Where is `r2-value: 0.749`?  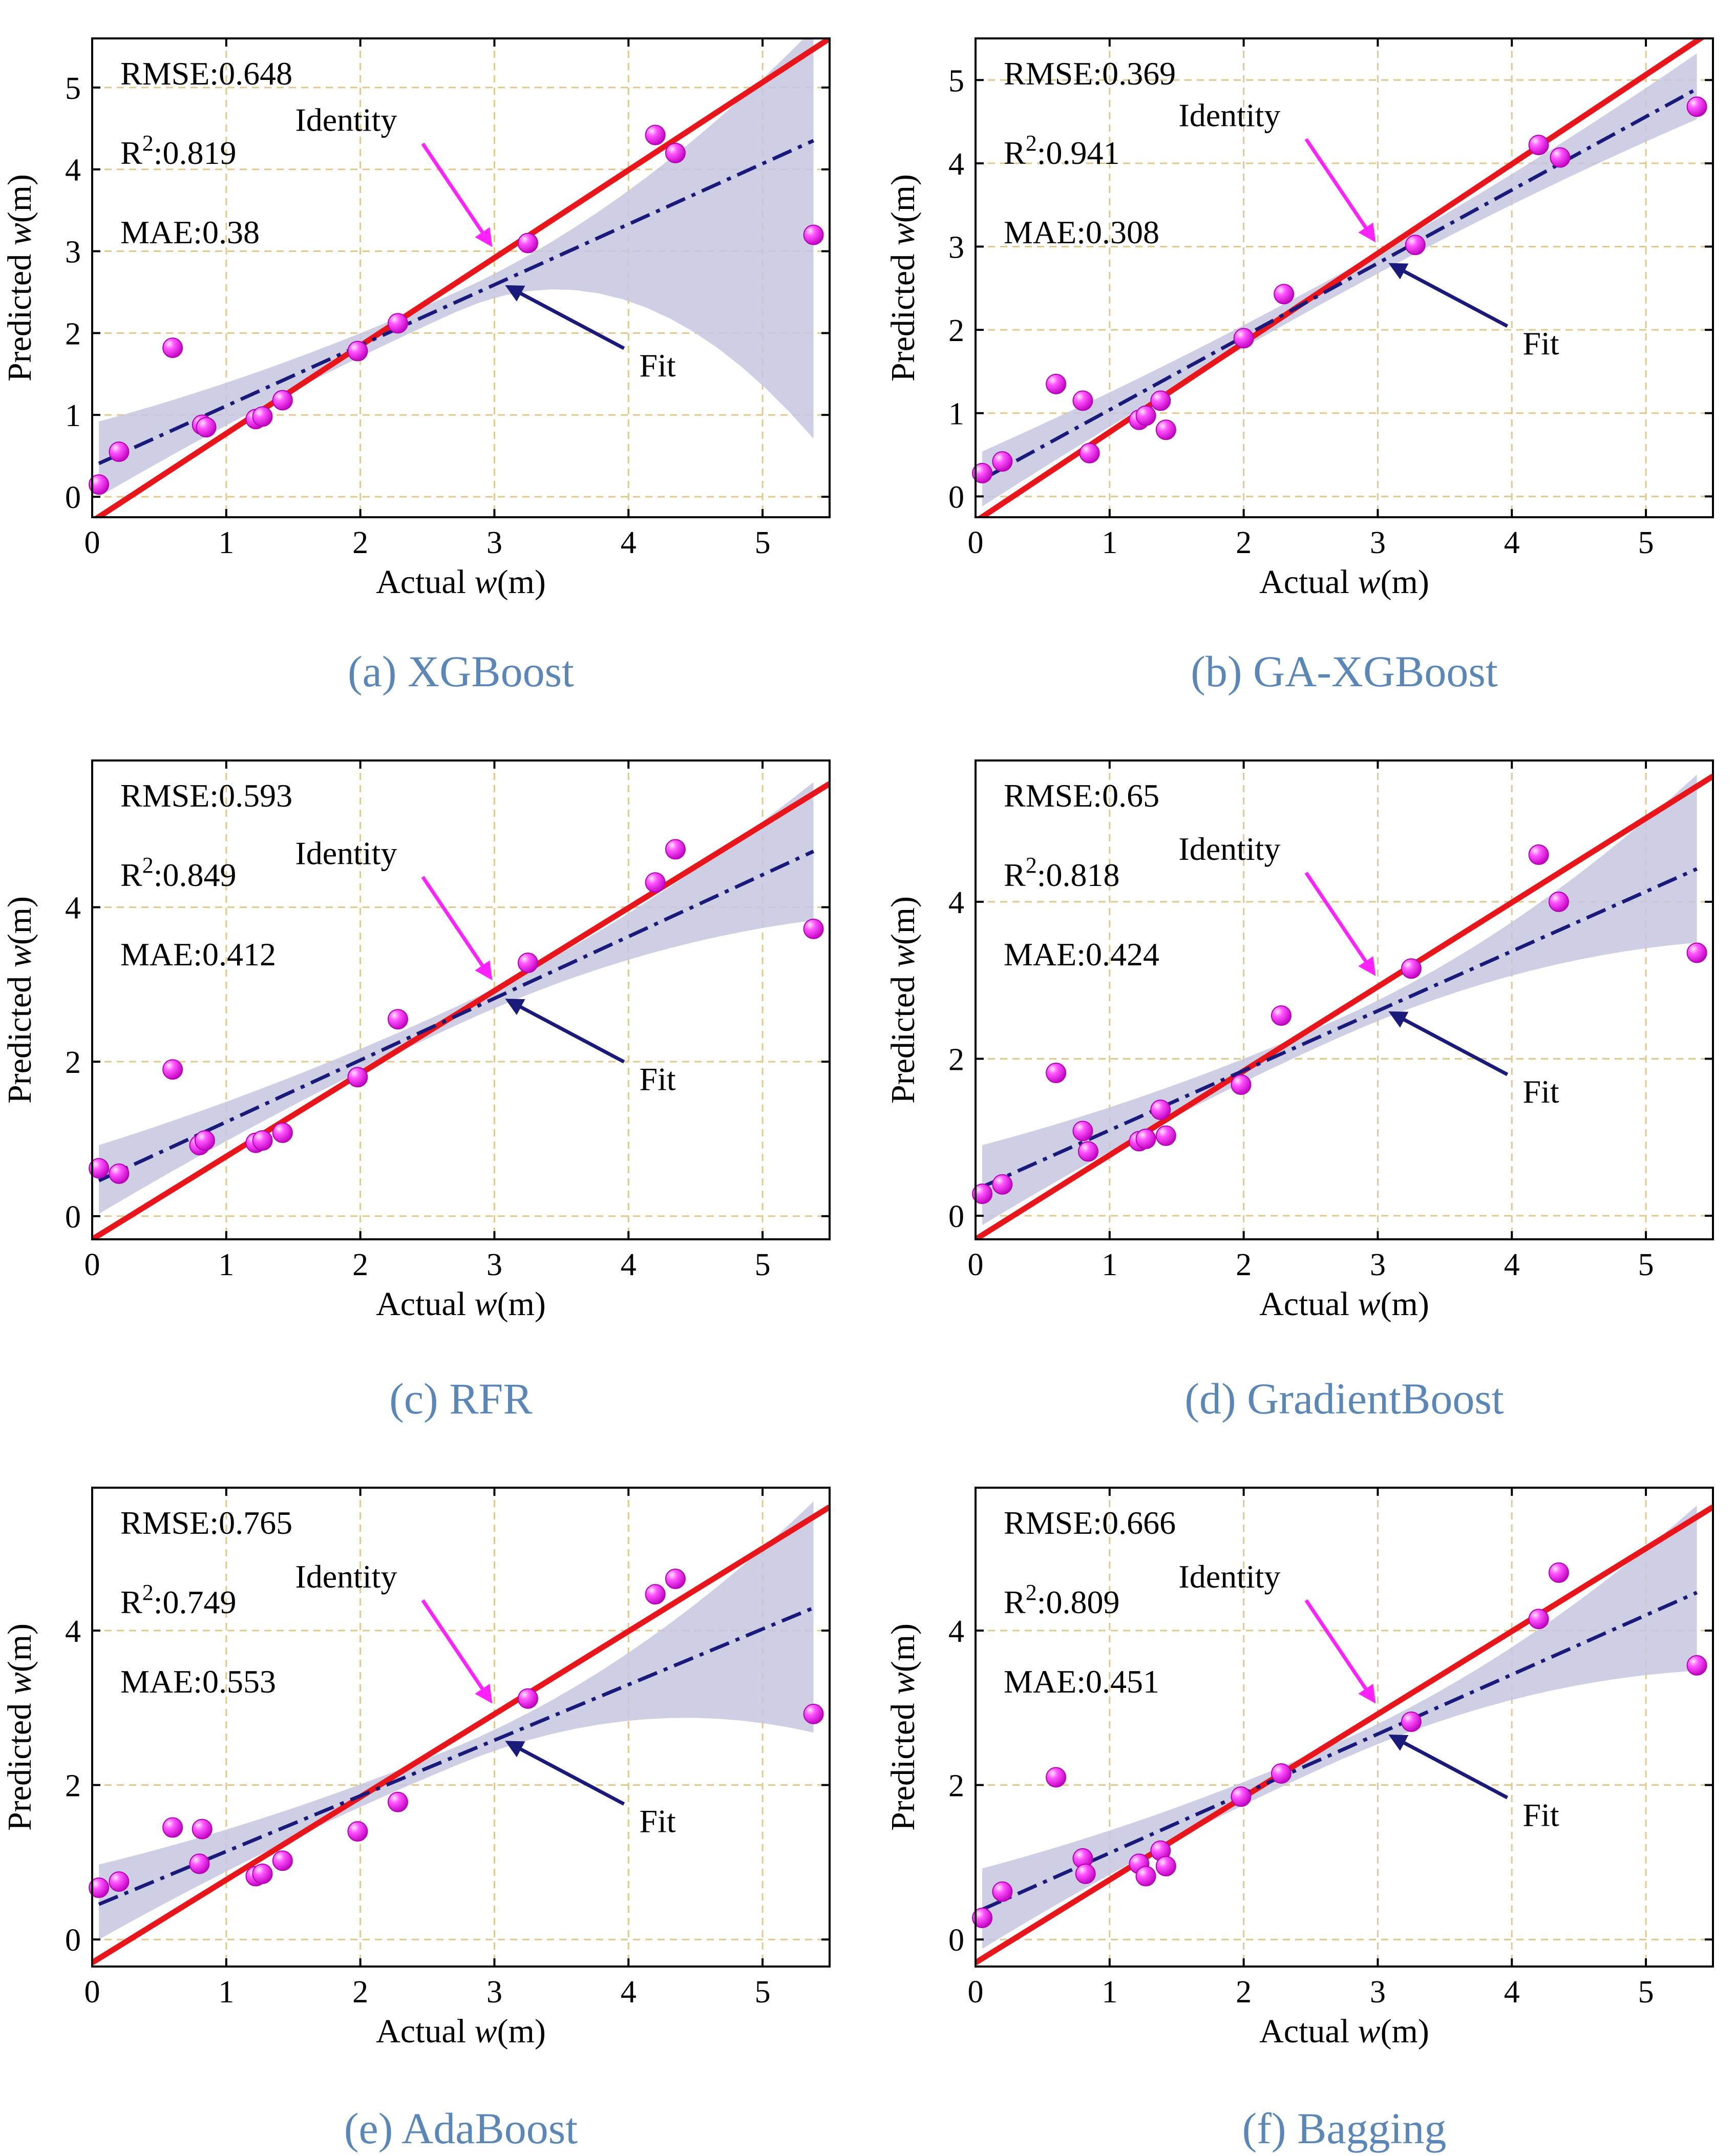
r2-value: 0.749 is located at coordinates (199, 1602).